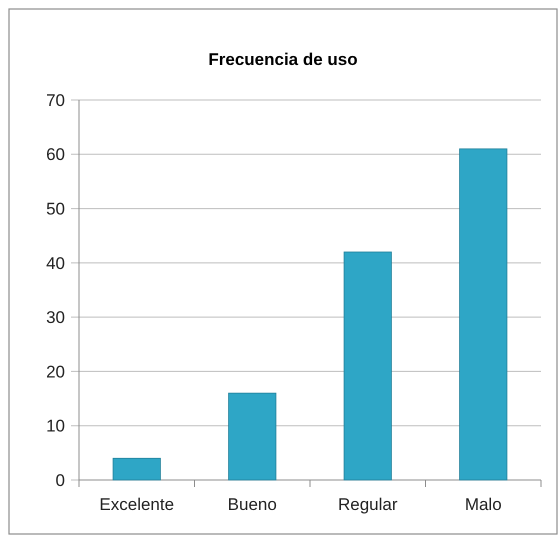 The height and width of the screenshot is (535, 558). I want to click on y-tick-label: 50, so click(55, 209).